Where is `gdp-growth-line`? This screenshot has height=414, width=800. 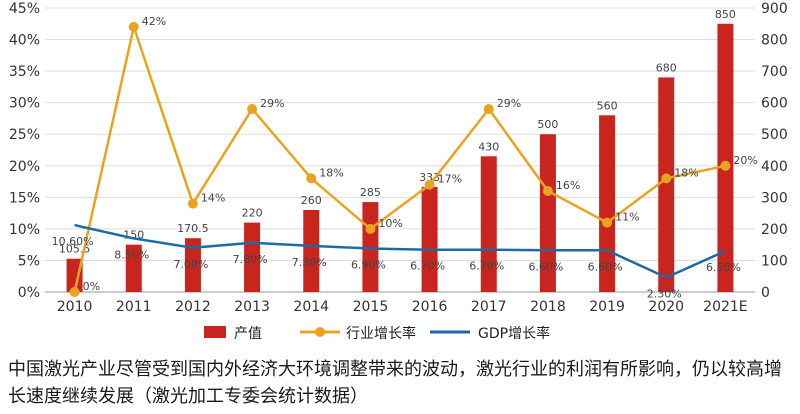 gdp-growth-line is located at coordinates (400, 251).